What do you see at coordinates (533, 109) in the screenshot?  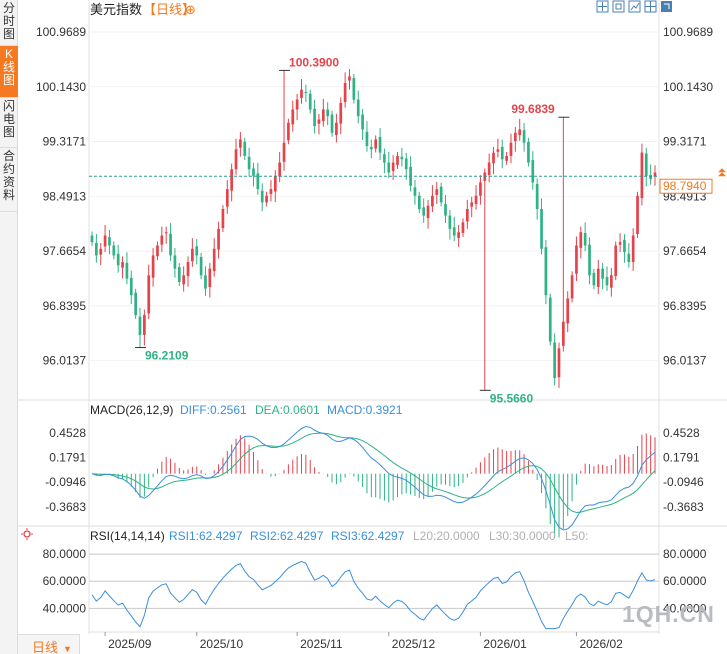 I see `high-marker-label: 99.6839` at bounding box center [533, 109].